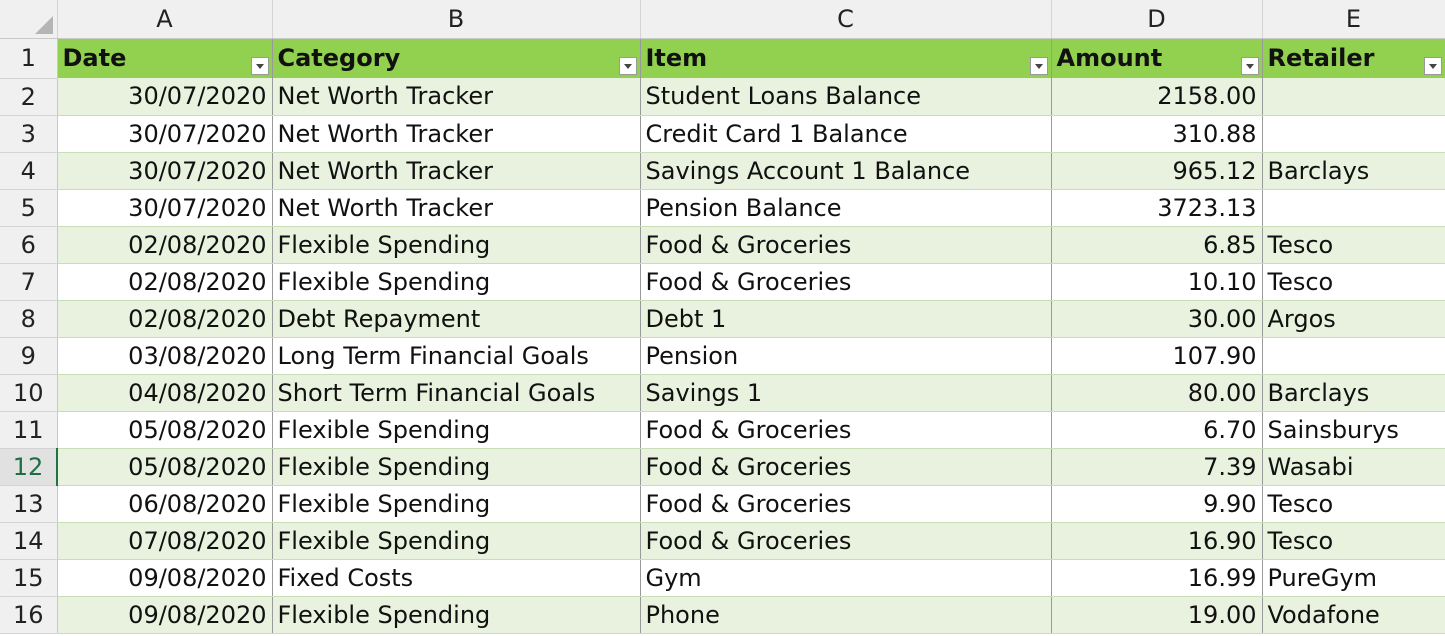  Describe the element at coordinates (456, 578) in the screenshot. I see `category-cell: Fixed Costs` at that location.